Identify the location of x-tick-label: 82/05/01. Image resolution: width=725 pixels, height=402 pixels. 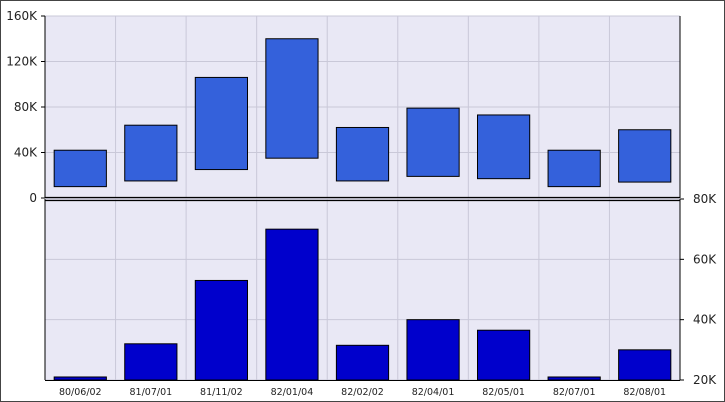
(503, 392).